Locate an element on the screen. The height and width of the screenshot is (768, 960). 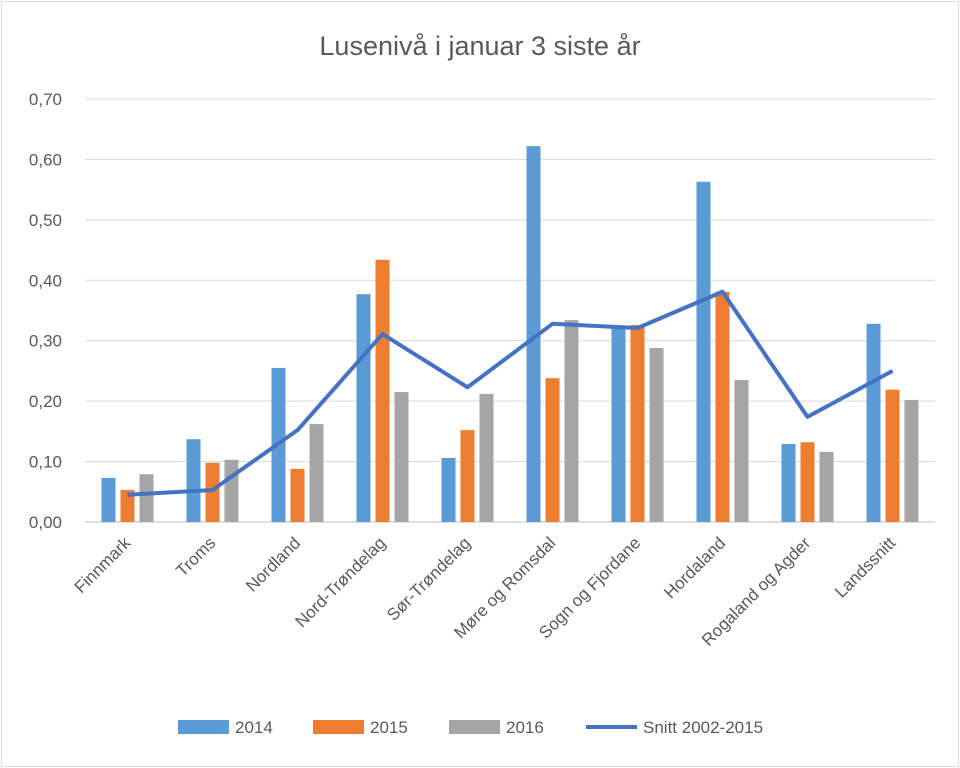
legend-label: 2015 is located at coordinates (389, 727).